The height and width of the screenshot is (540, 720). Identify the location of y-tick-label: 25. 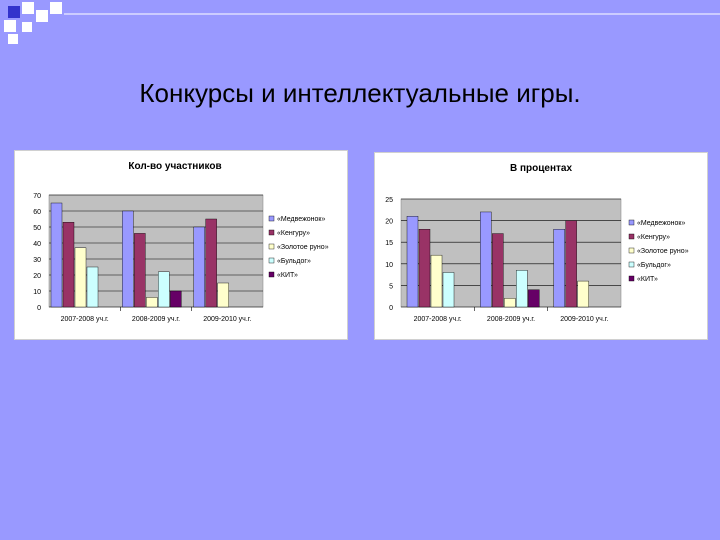
(389, 200).